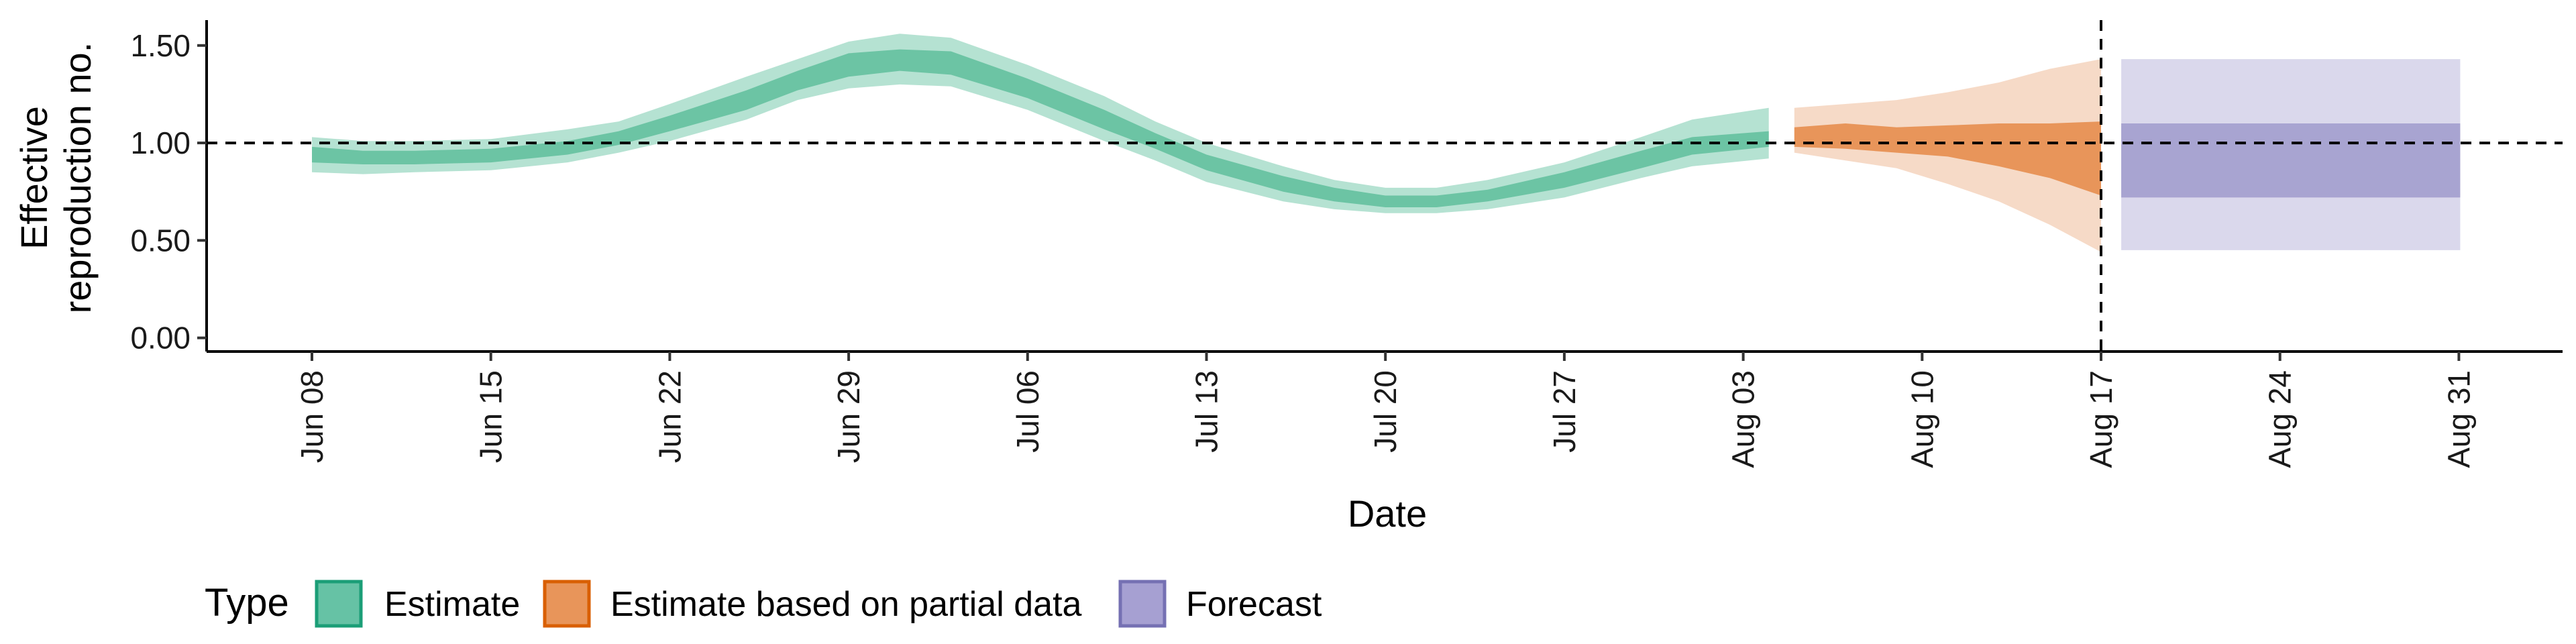 The image size is (2576, 644). What do you see at coordinates (452, 604) in the screenshot?
I see `legend-label-estimate: Estimate` at bounding box center [452, 604].